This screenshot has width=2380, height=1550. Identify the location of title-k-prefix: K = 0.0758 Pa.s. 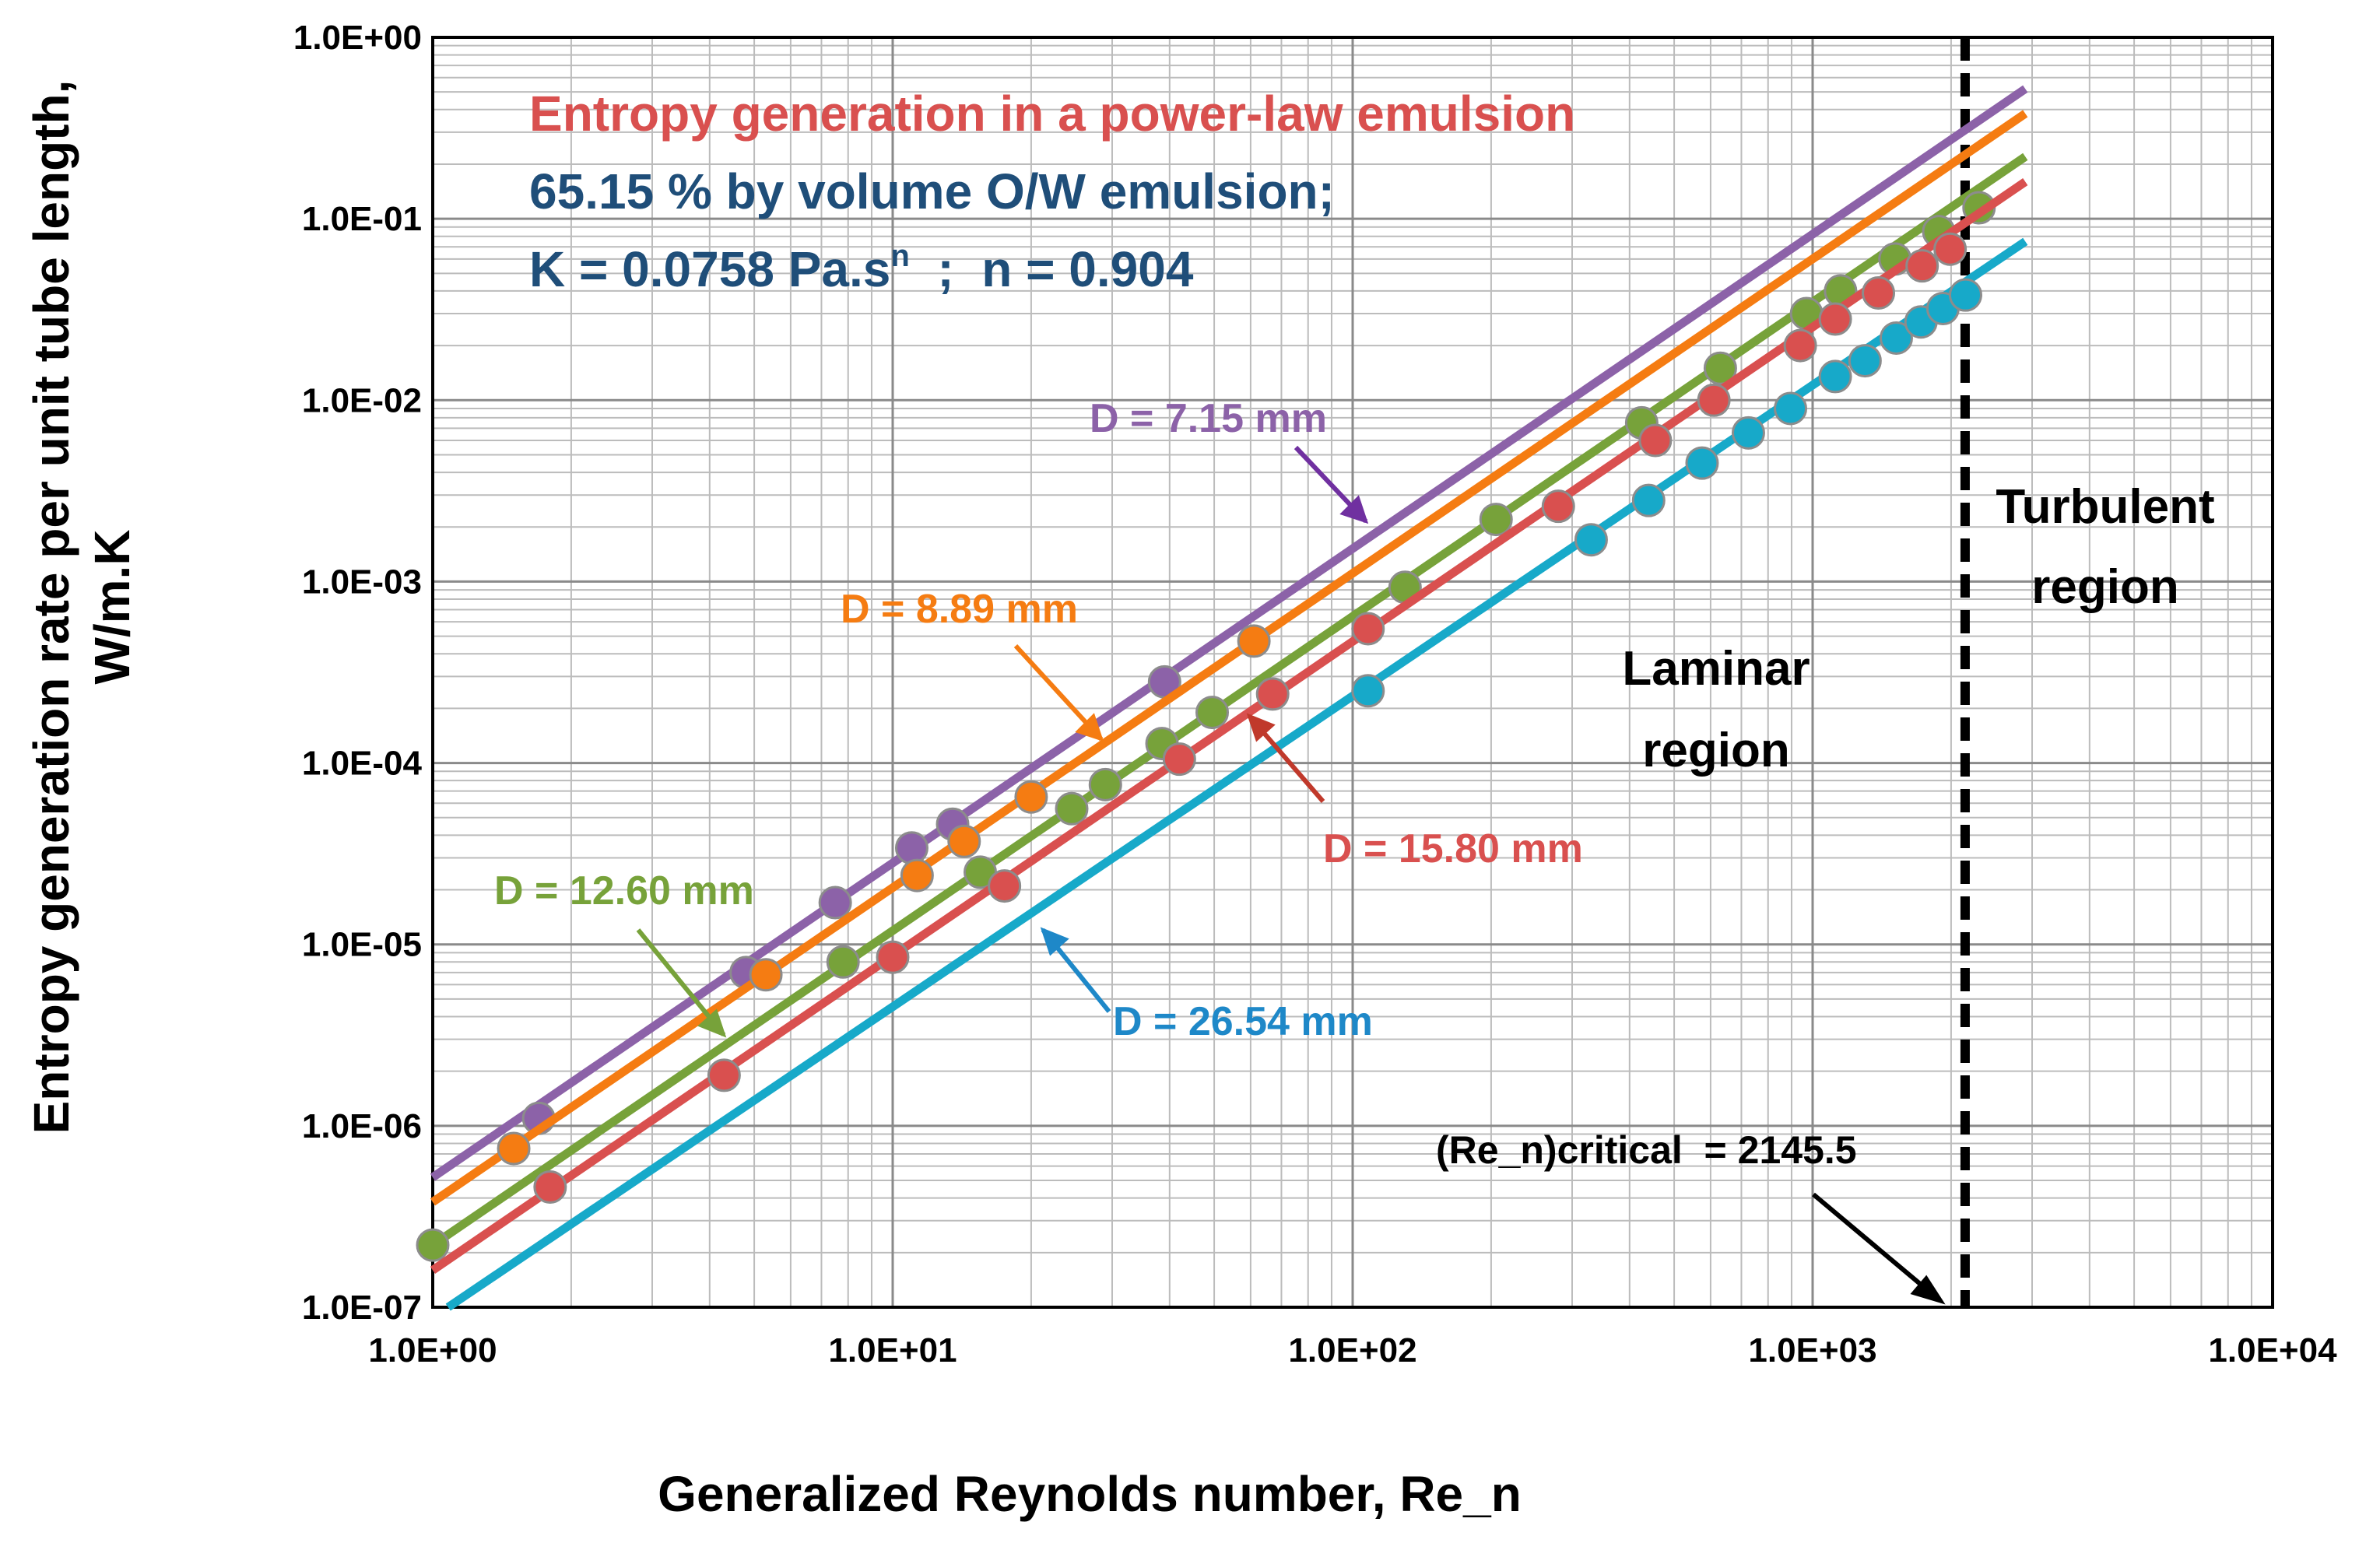
(710, 269).